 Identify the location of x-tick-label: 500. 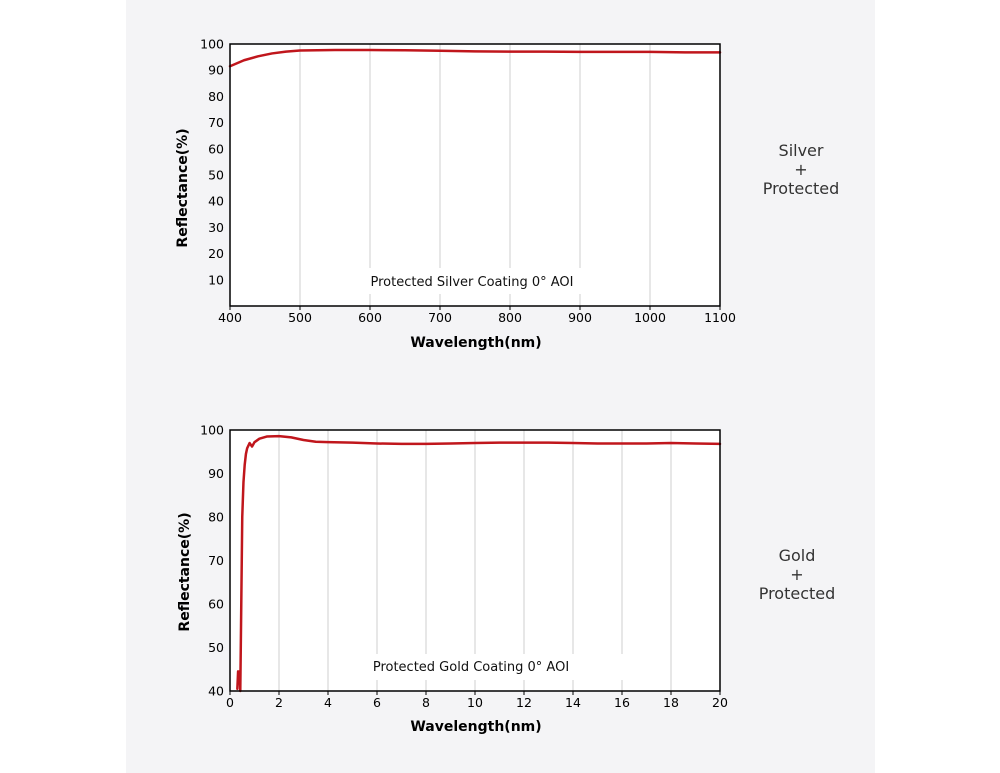
(300, 317).